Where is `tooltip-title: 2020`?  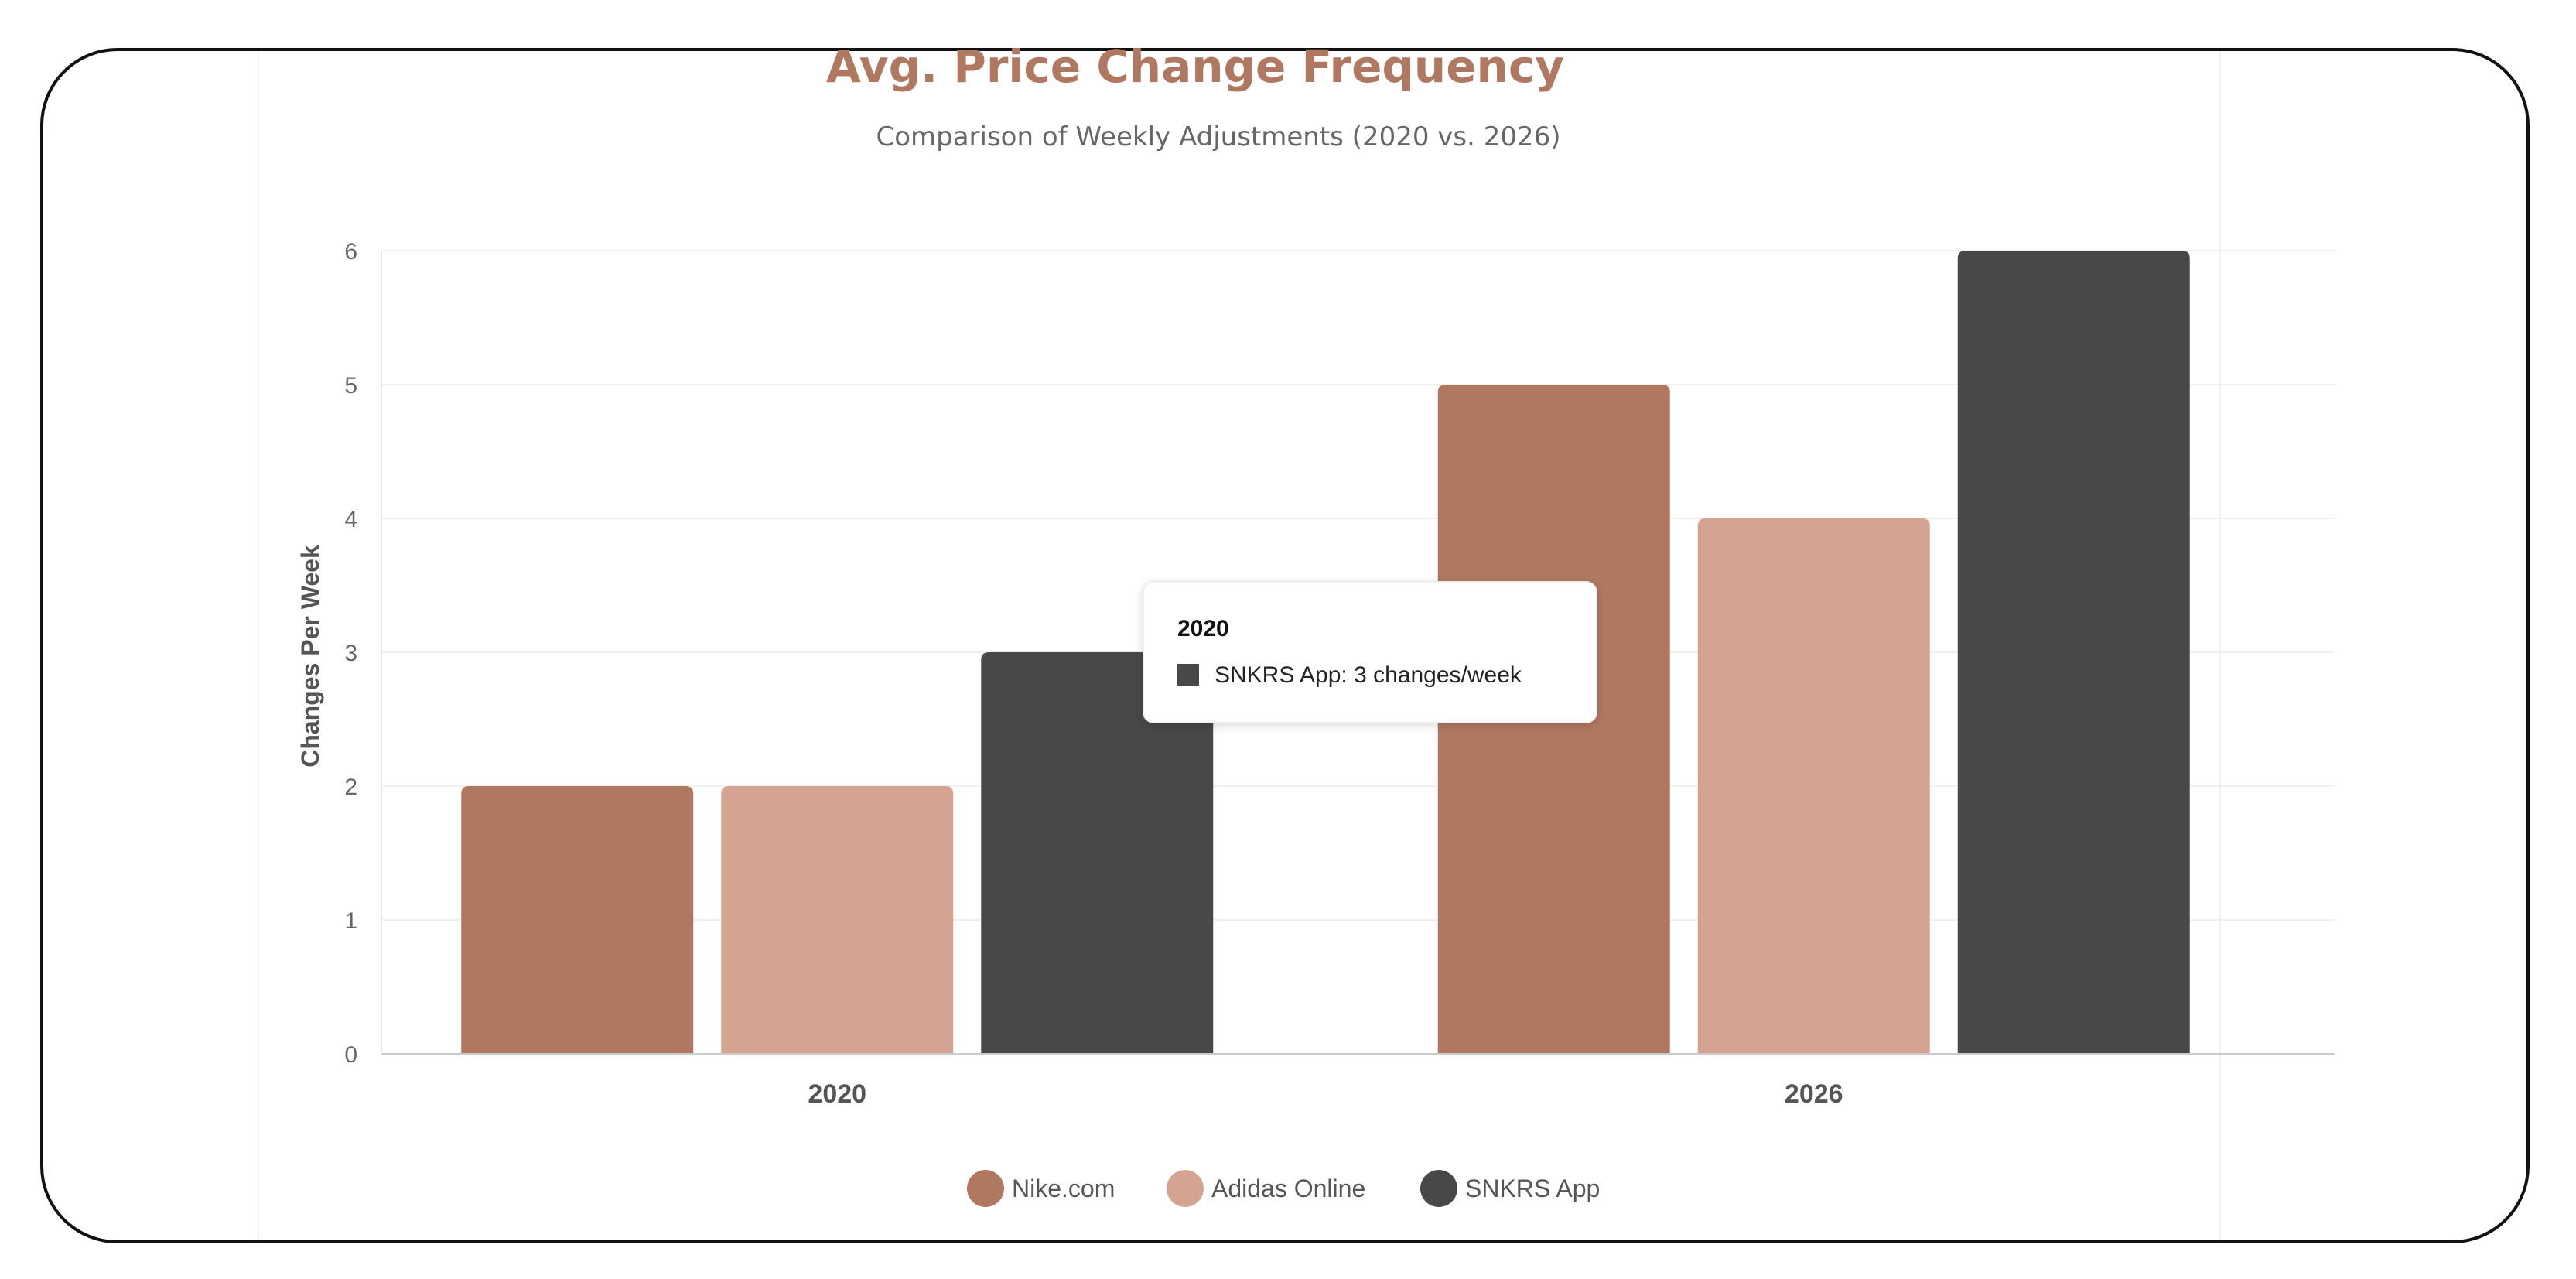 tooltip-title: 2020 is located at coordinates (1203, 628).